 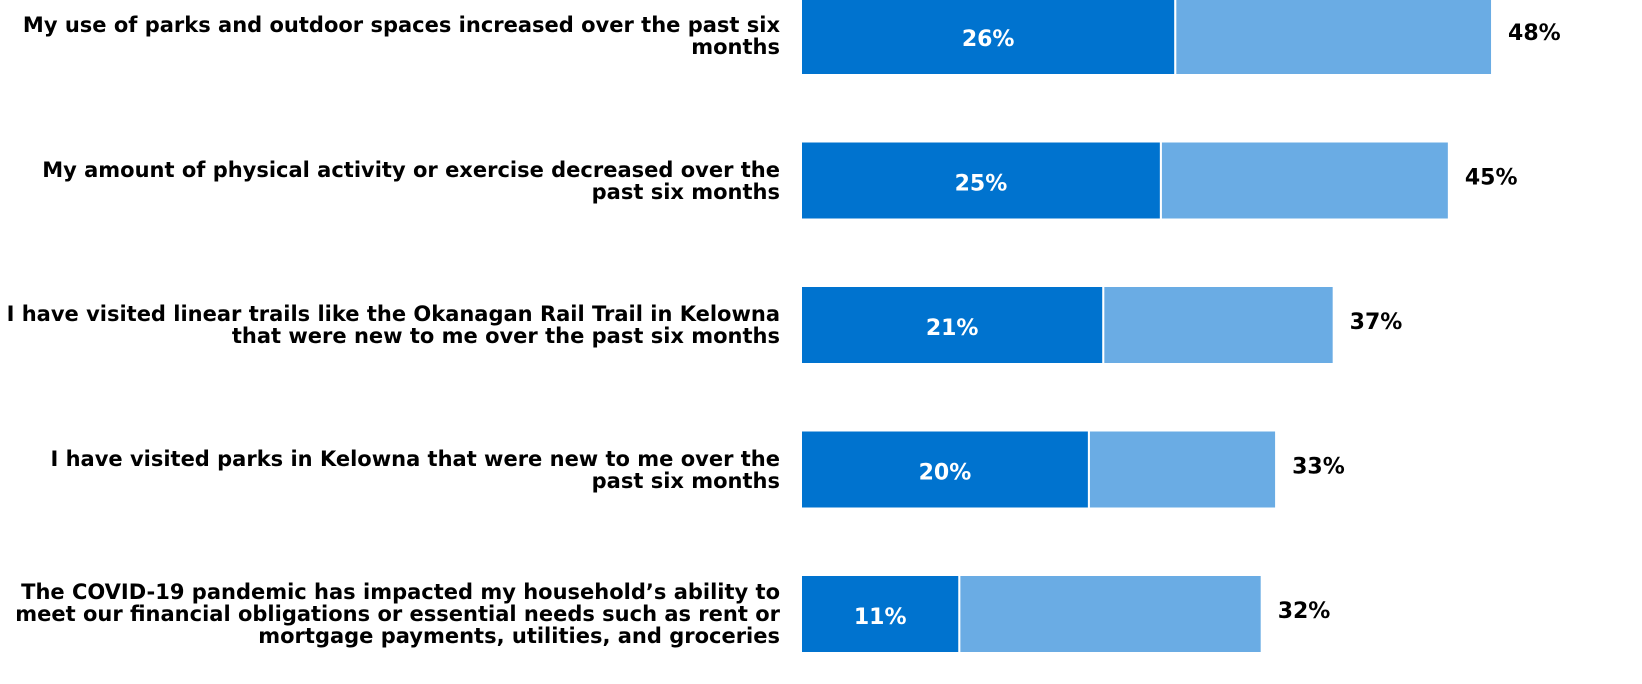 I want to click on value-label: 20%, so click(x=945, y=473).